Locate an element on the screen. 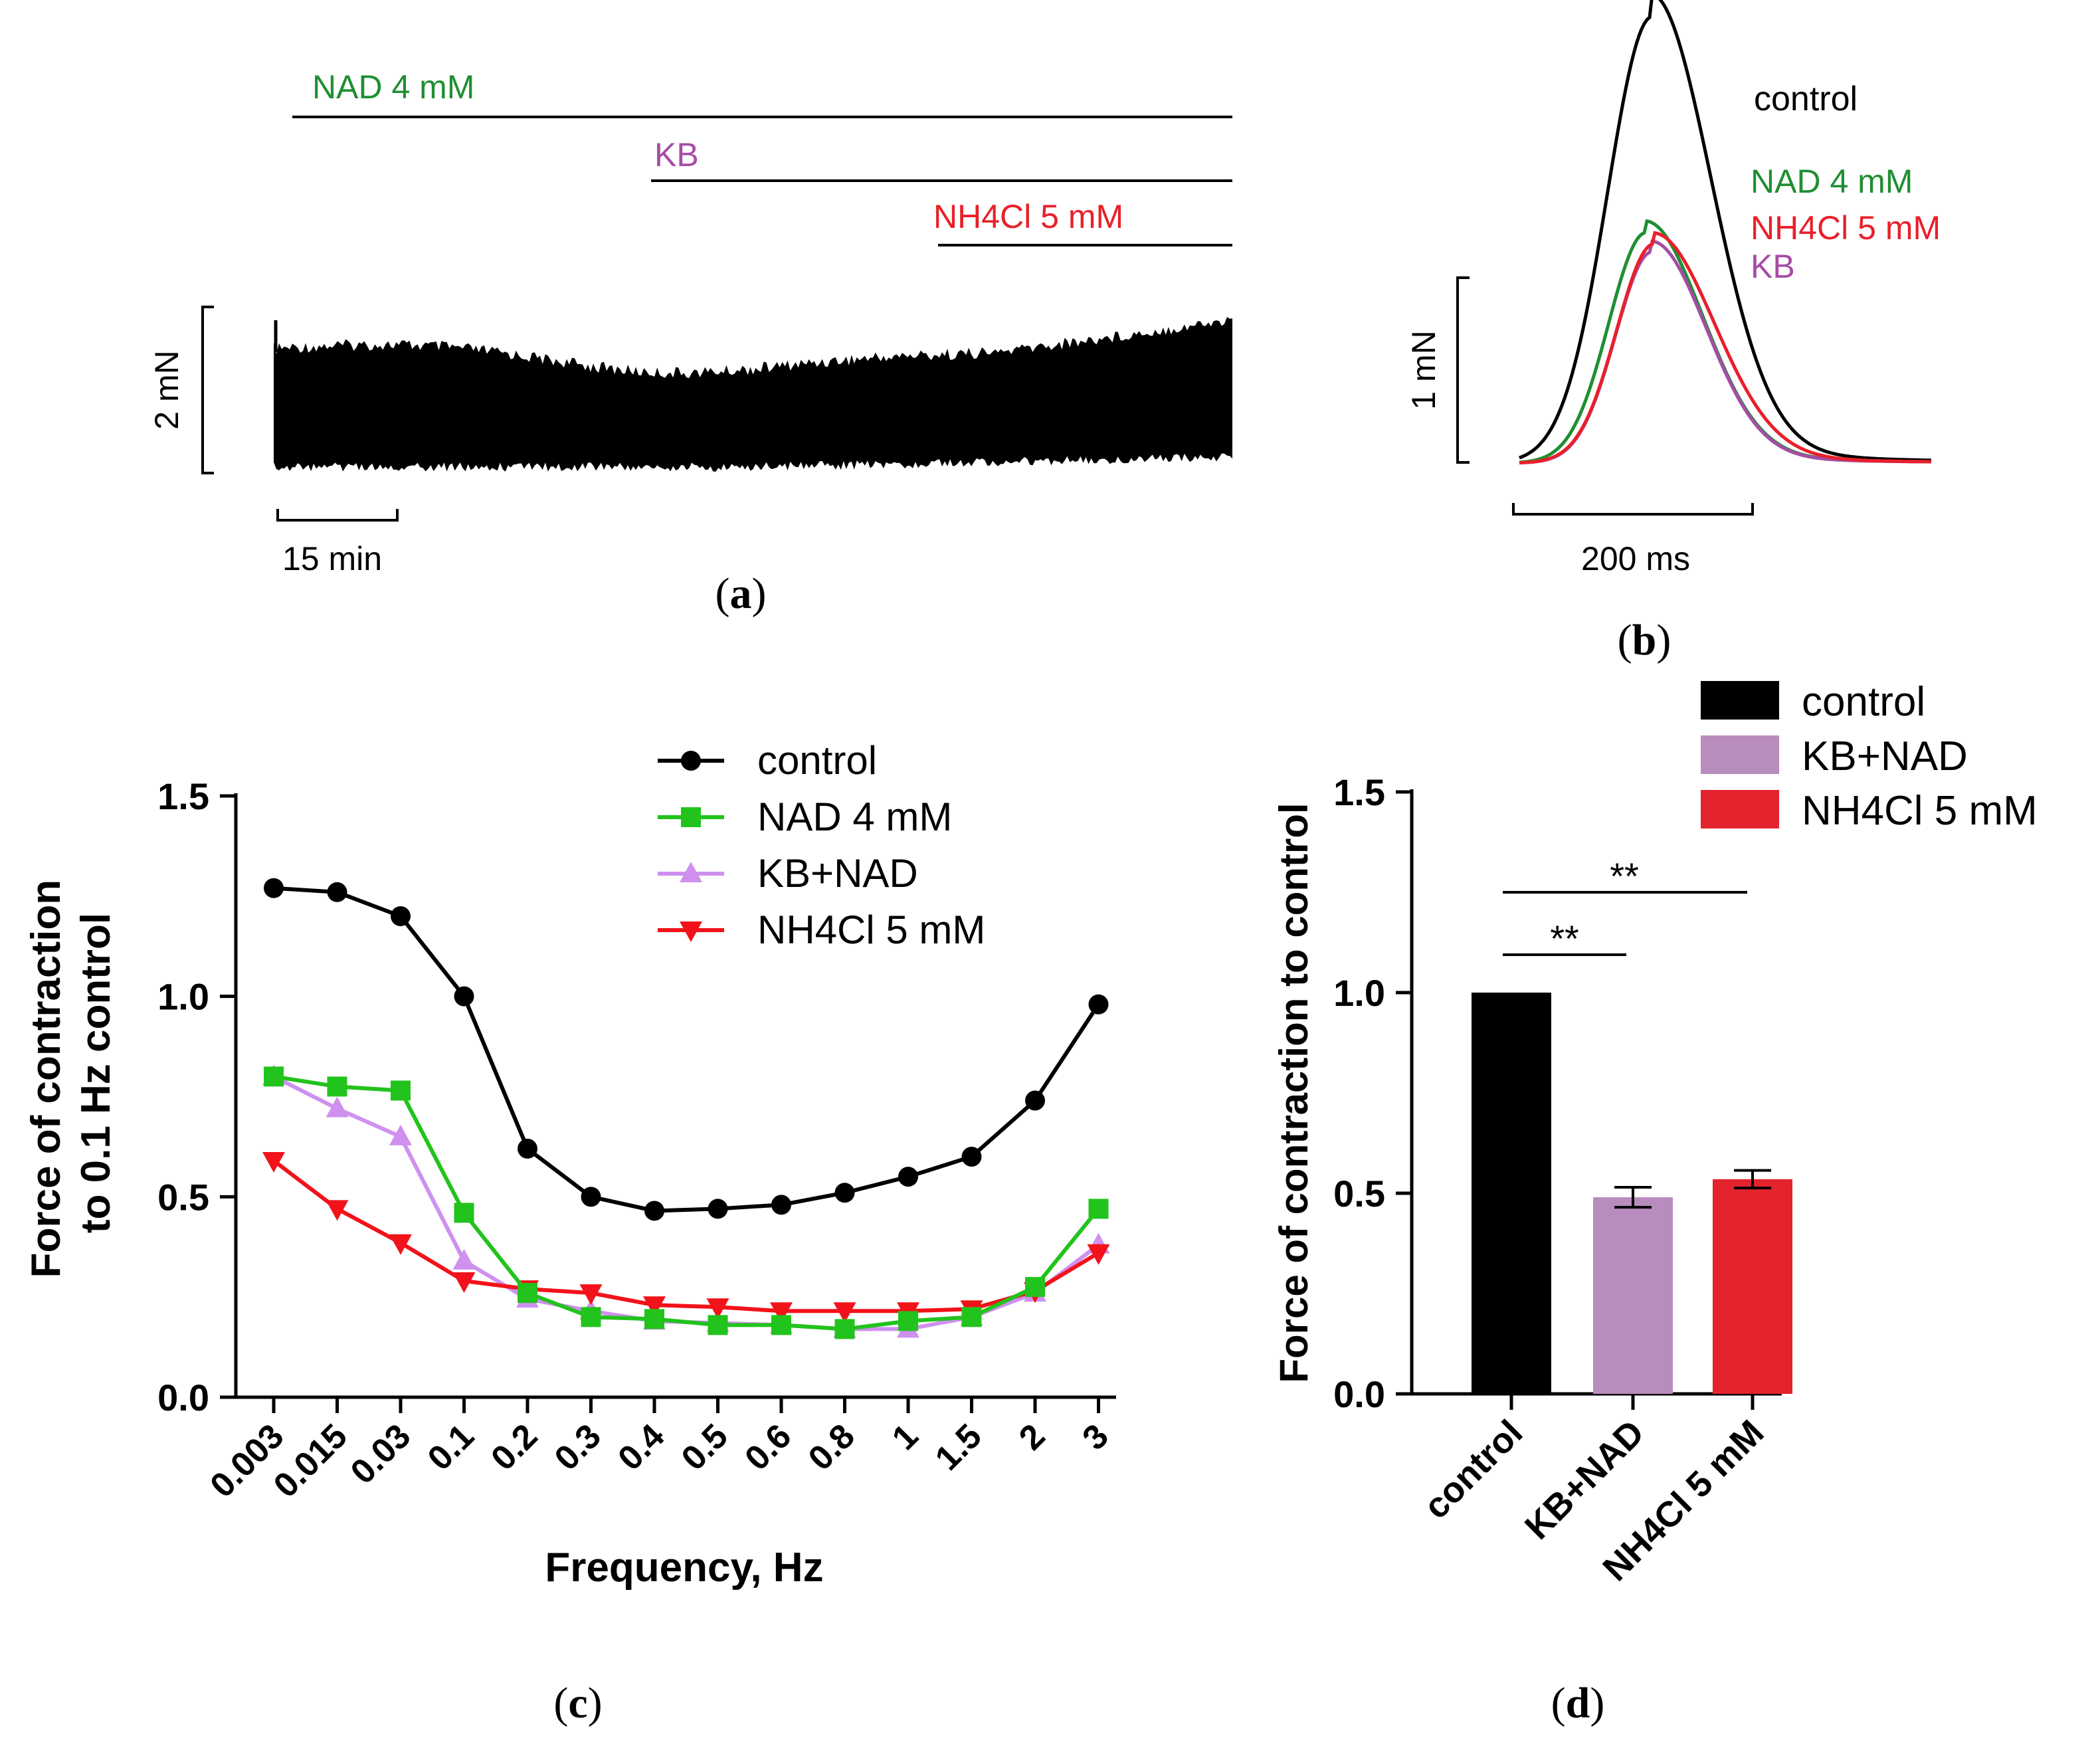 This screenshot has height=1746, width=2100. force-scale-bar-b is located at coordinates (1463, 370).